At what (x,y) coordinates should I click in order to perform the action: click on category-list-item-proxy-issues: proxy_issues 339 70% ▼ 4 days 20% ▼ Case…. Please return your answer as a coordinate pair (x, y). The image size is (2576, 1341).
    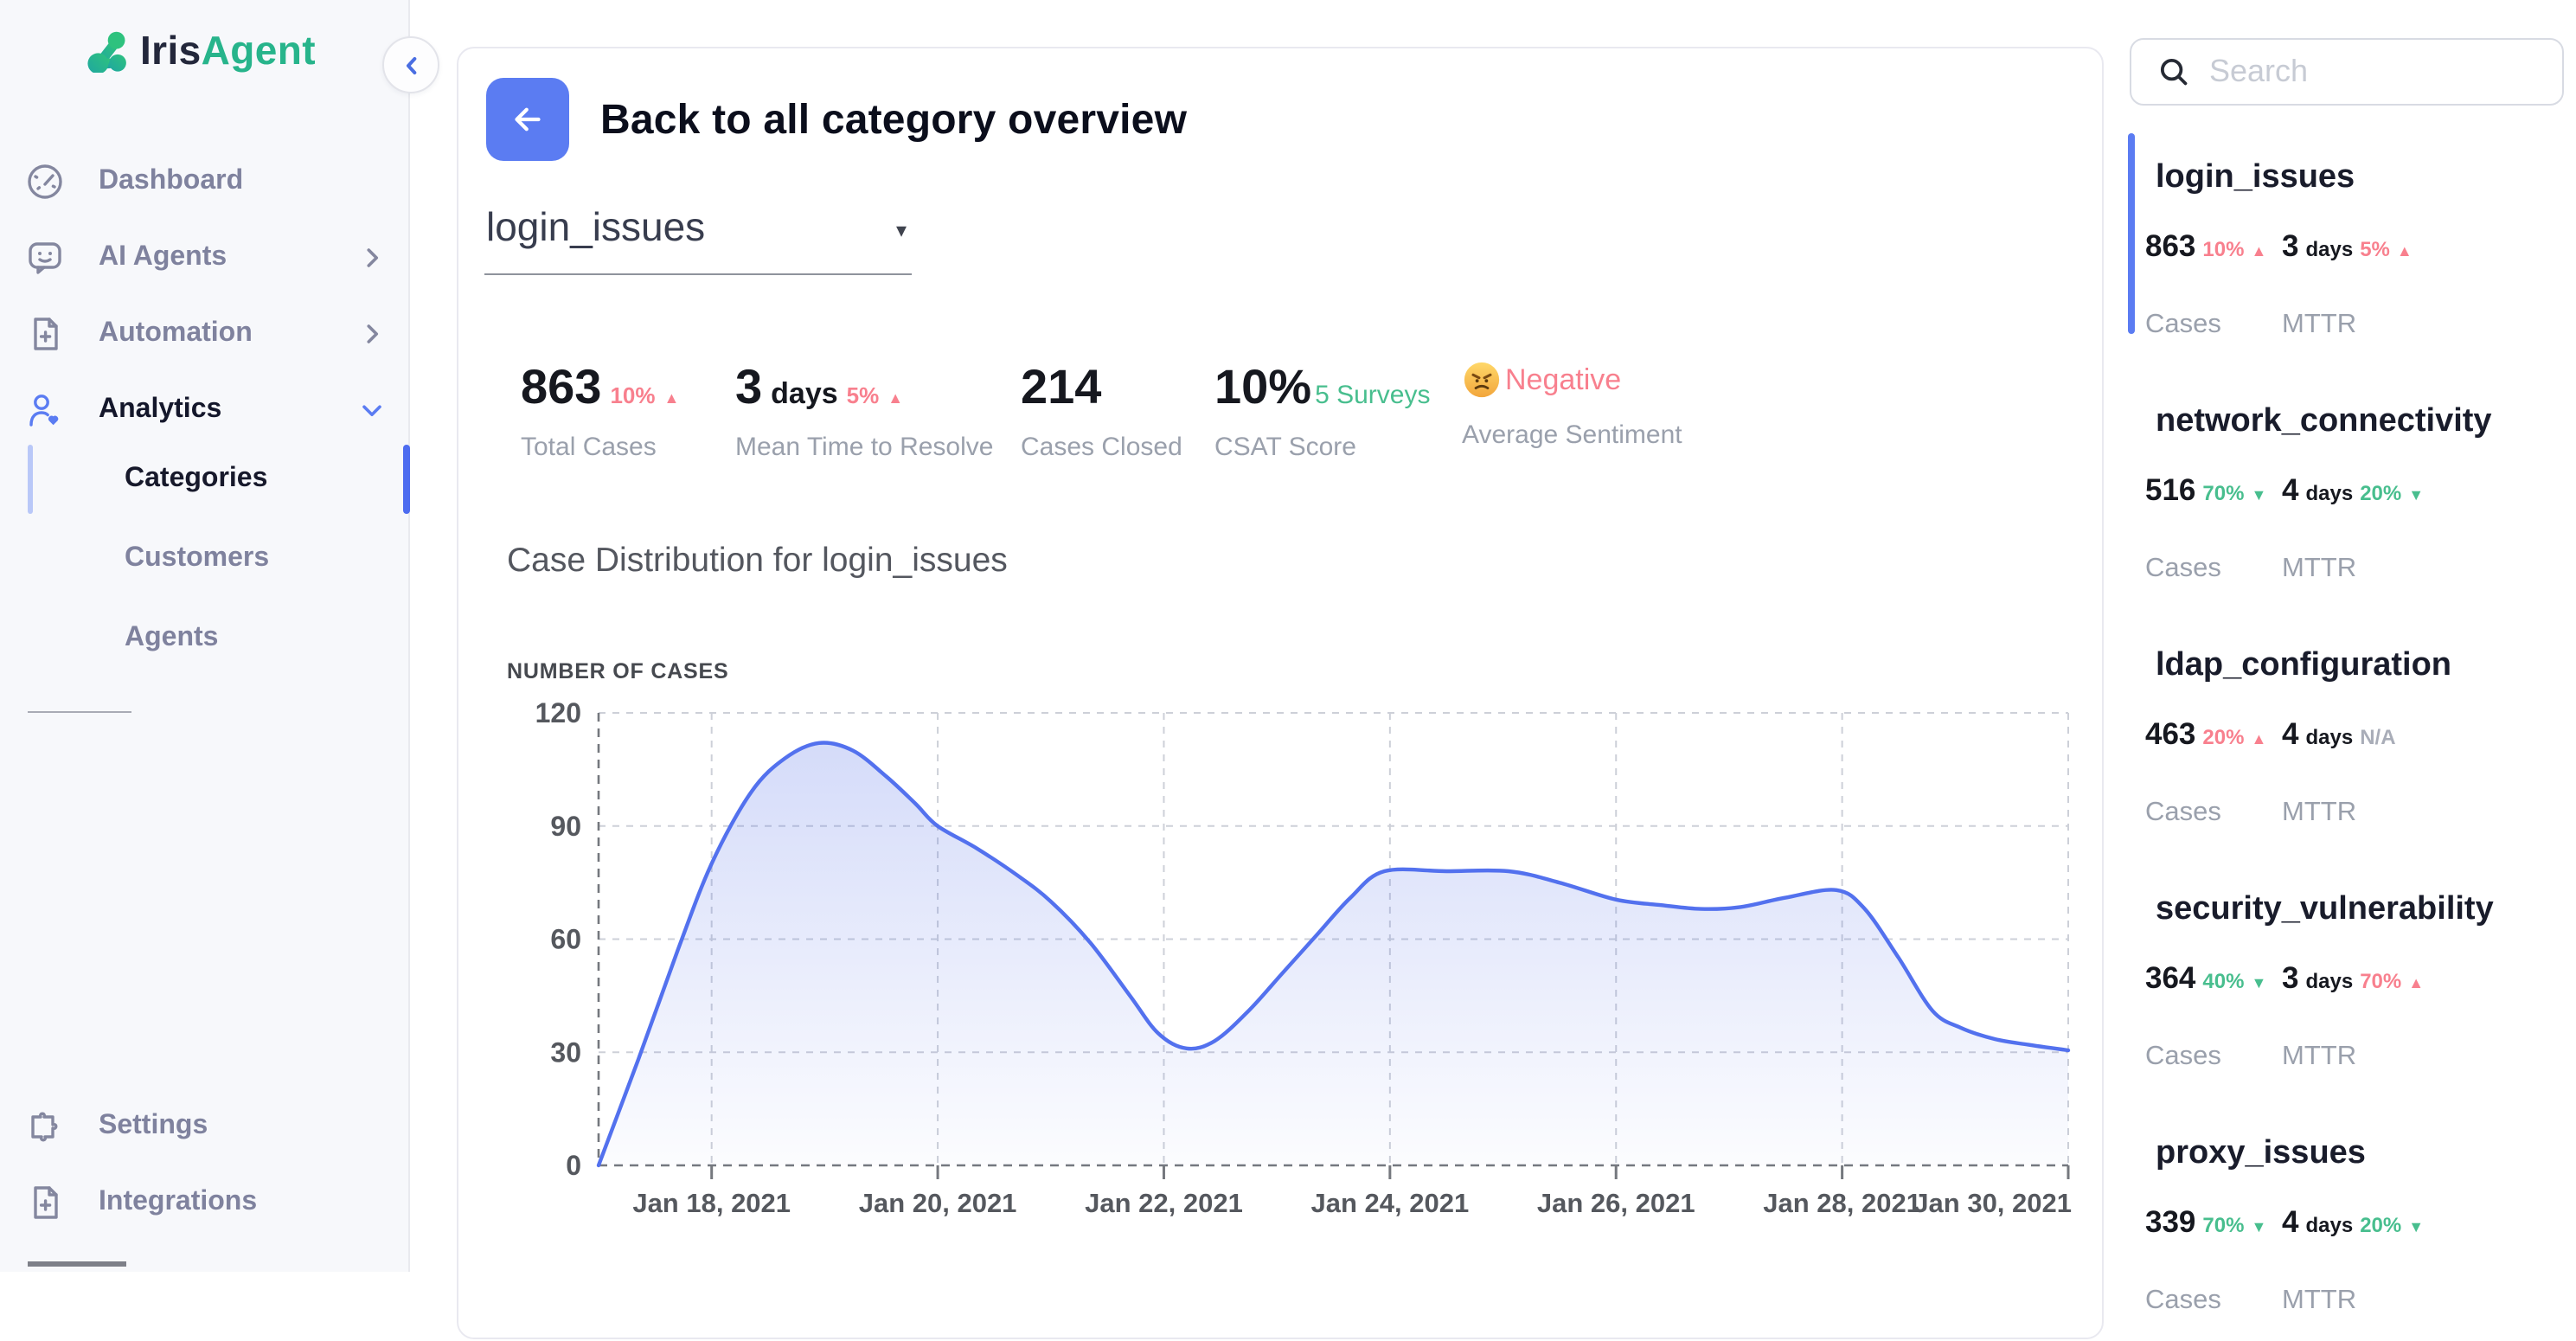
    Looking at the image, I should click on (2347, 1233).